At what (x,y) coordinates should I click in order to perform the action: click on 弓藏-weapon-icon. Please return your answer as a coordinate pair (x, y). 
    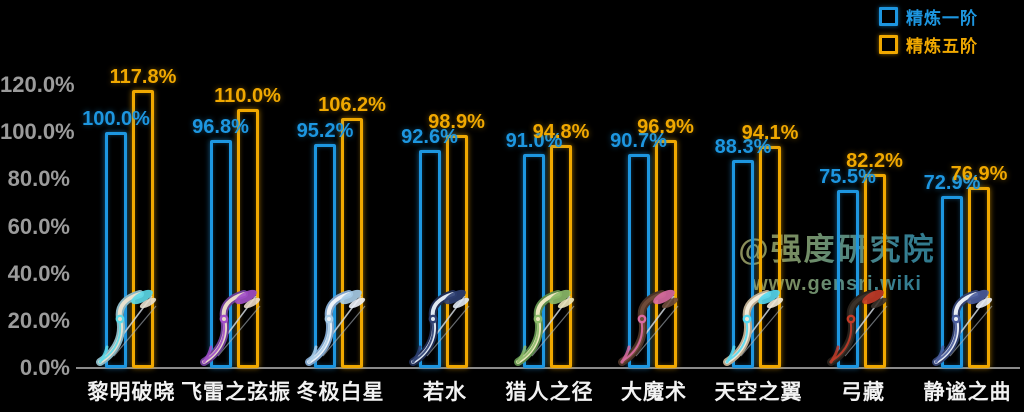
    Looking at the image, I should click on (860, 329).